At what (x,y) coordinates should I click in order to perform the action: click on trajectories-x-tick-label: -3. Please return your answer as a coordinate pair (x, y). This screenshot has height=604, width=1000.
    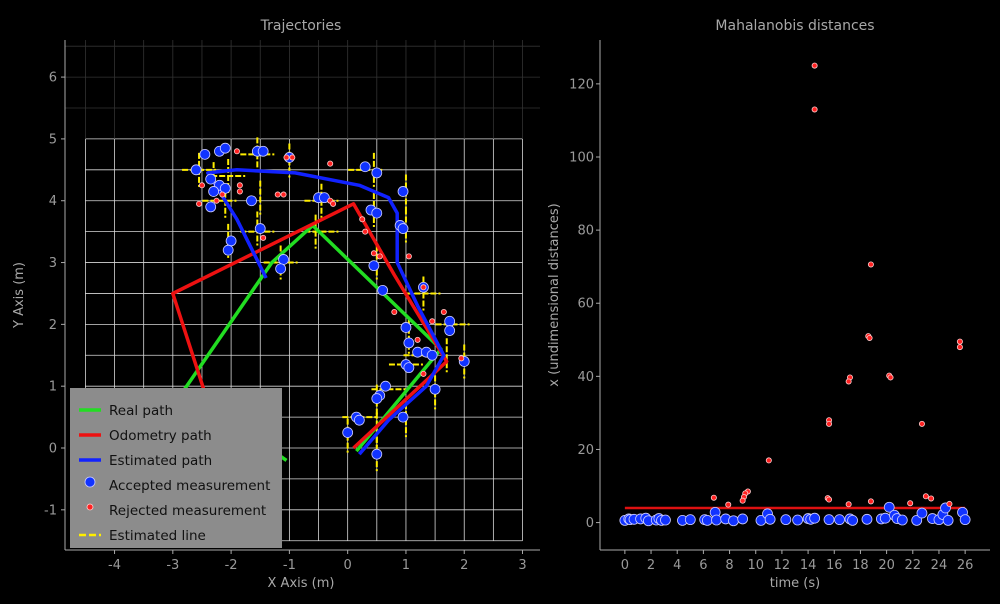
    Looking at the image, I should click on (172, 565).